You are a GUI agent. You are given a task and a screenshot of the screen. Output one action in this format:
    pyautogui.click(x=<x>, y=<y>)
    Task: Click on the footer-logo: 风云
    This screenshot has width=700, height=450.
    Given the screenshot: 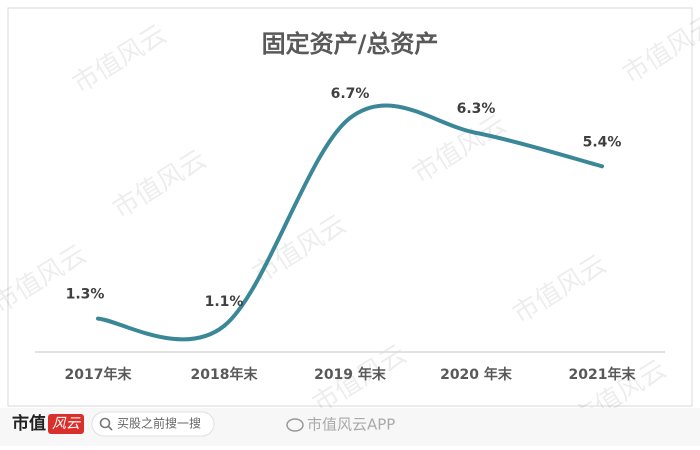 What is the action you would take?
    pyautogui.click(x=66, y=424)
    